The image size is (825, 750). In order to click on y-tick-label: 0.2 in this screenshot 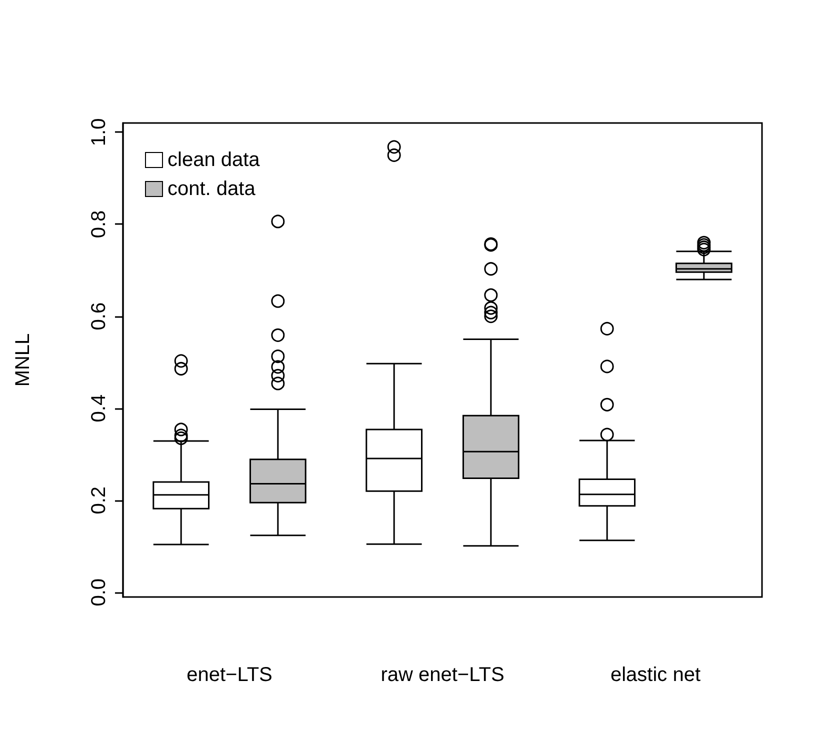, I will do `click(99, 500)`.